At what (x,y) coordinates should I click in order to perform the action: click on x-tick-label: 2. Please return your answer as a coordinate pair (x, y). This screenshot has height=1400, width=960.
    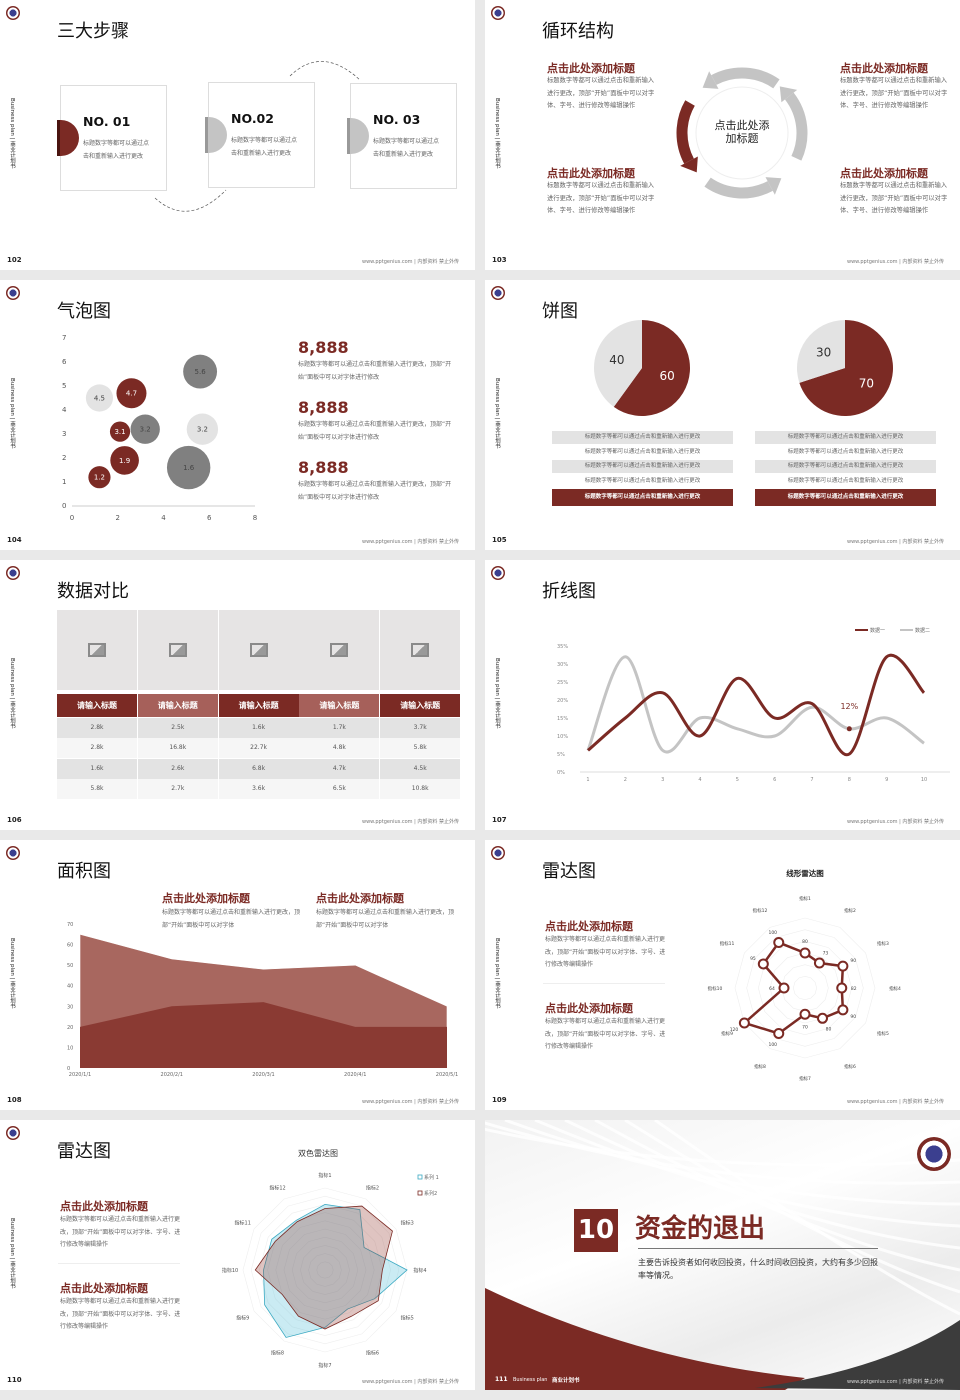
    Looking at the image, I should click on (625, 780).